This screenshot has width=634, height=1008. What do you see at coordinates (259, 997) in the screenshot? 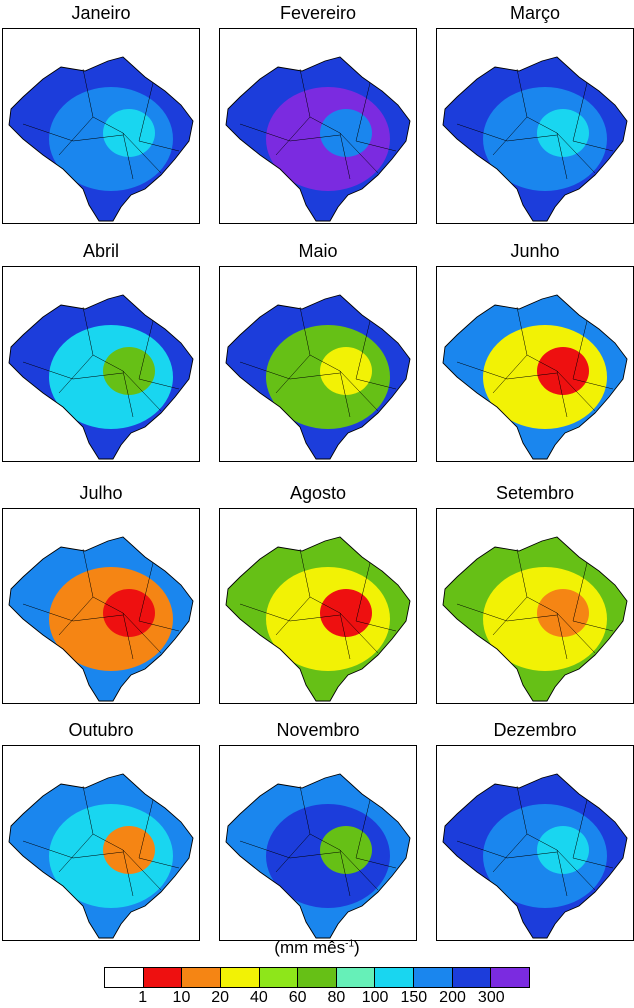
I see `colorbar-tick: 40` at bounding box center [259, 997].